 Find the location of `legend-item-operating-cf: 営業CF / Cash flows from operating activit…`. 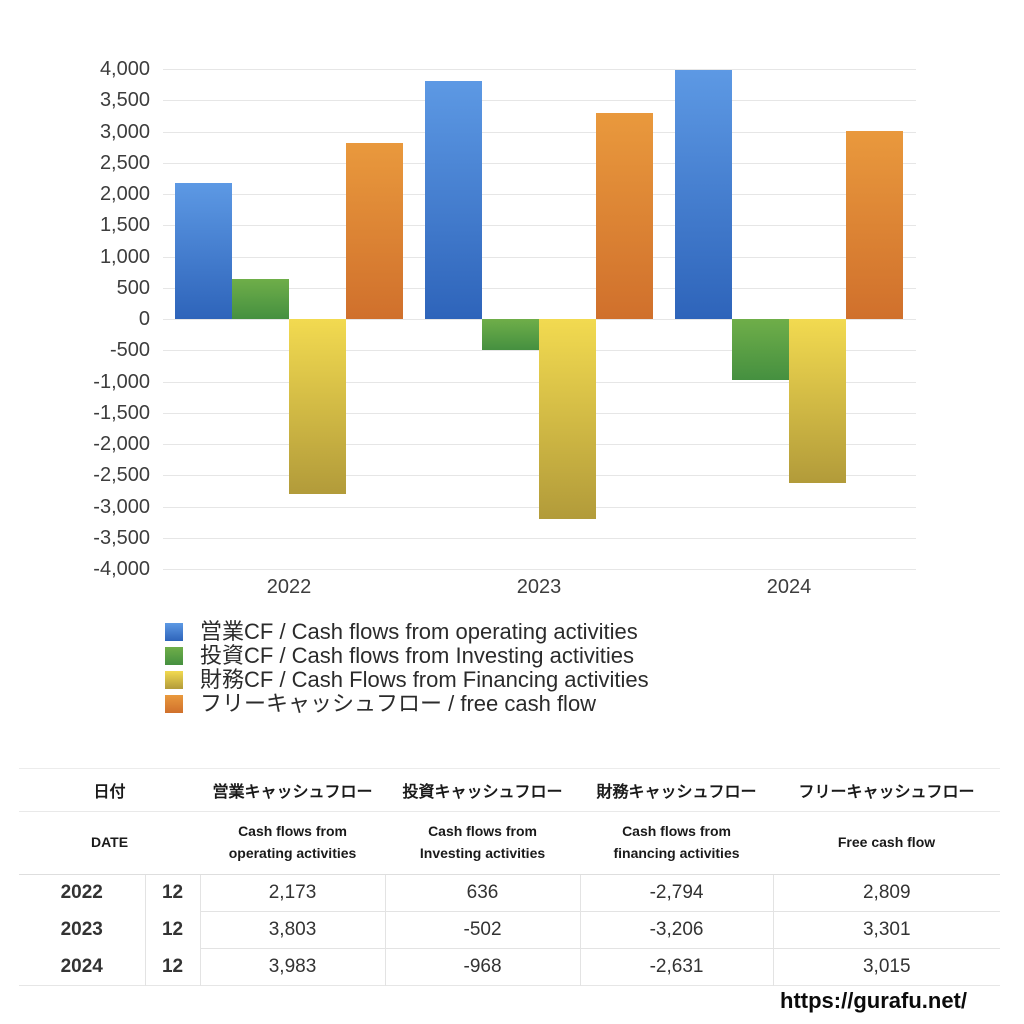

legend-item-operating-cf: 営業CF / Cash flows from operating activit… is located at coordinates (407, 632).